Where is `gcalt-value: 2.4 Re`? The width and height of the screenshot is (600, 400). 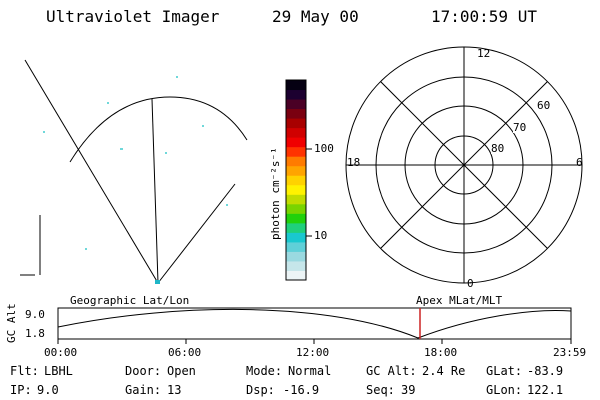 gcalt-value: 2.4 Re is located at coordinates (444, 371).